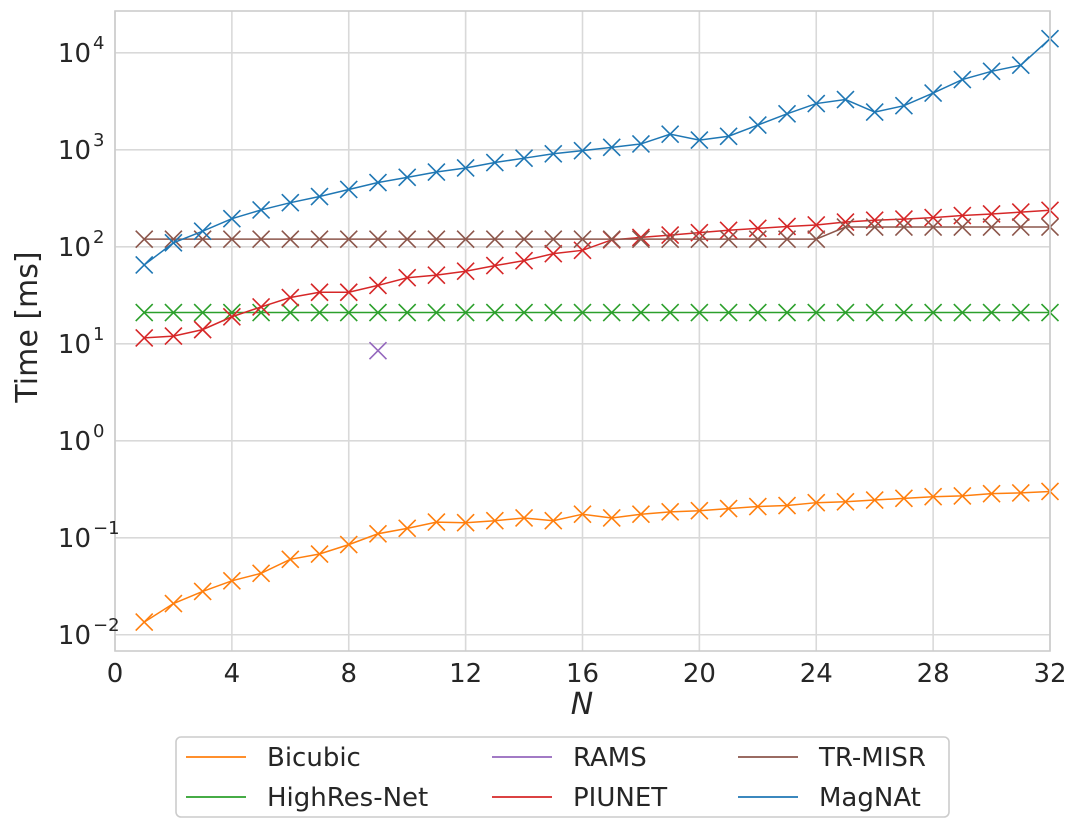  Describe the element at coordinates (347, 798) in the screenshot. I see `legend-label-highres-net: HighRes-Net` at that location.